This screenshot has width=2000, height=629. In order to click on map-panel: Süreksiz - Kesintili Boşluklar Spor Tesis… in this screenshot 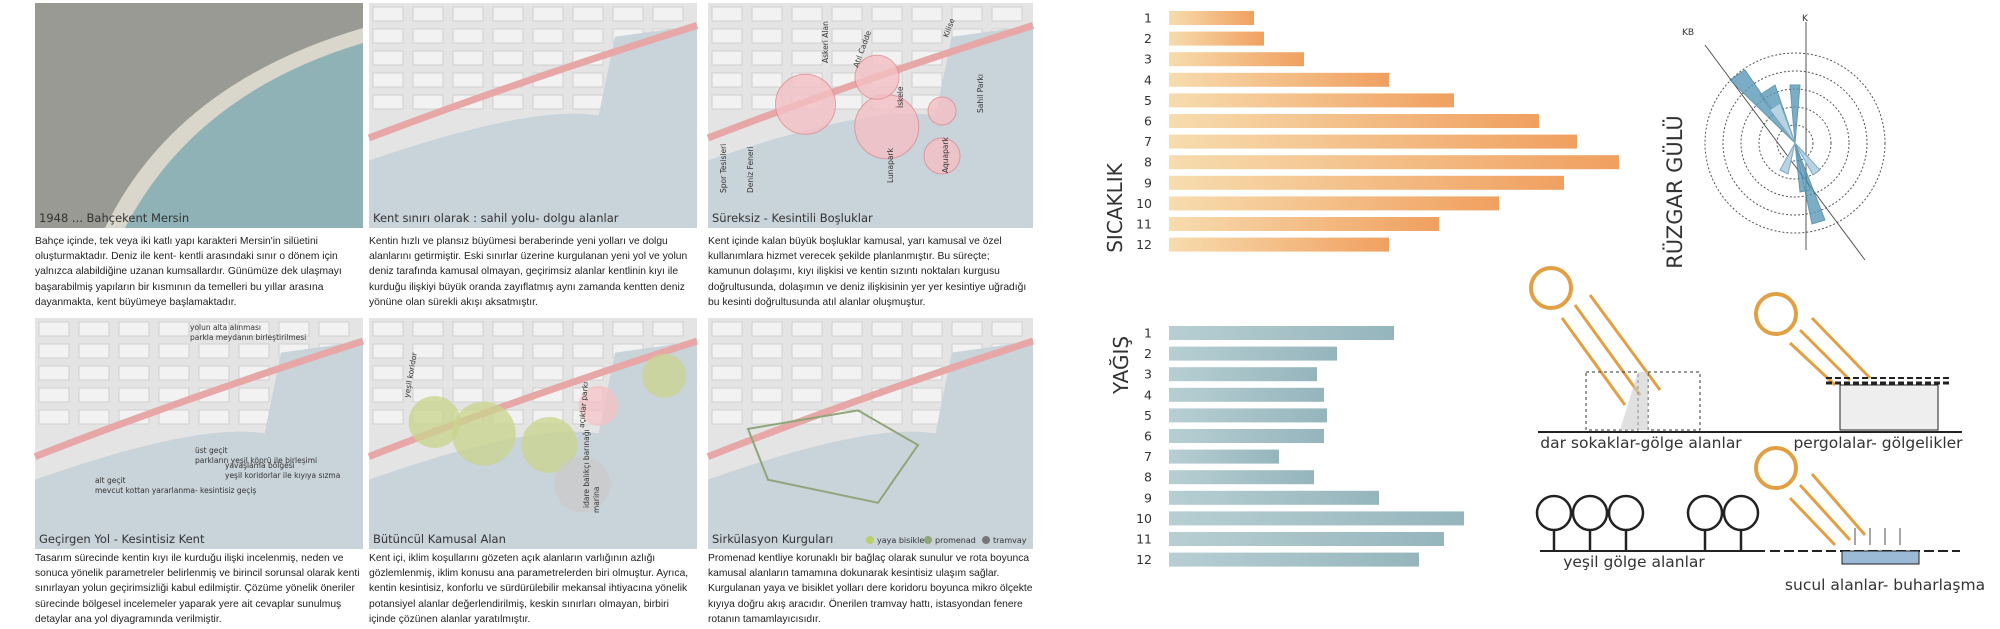, I will do `click(870, 115)`.